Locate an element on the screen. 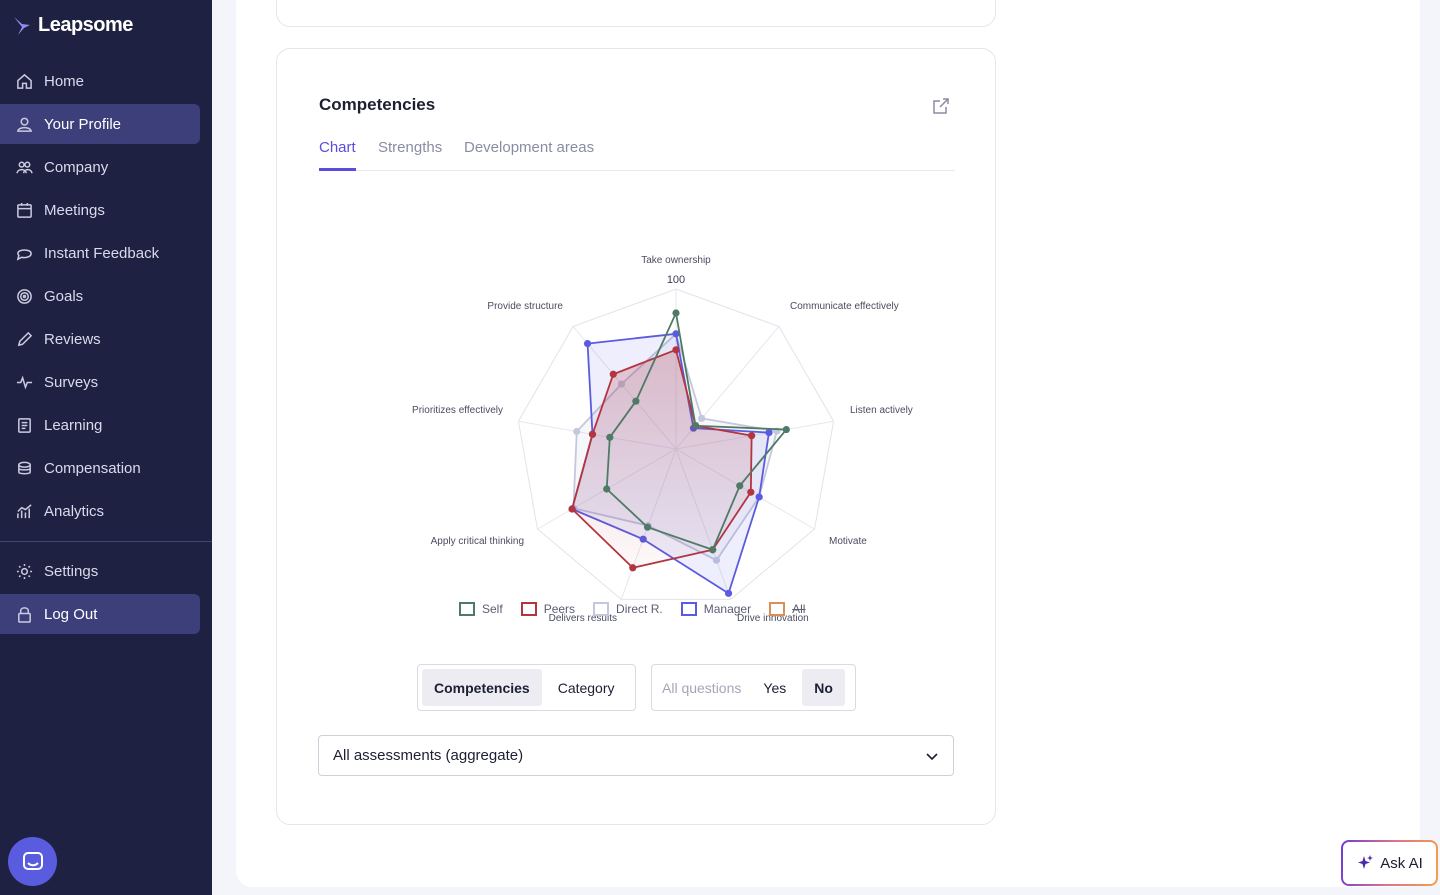 This screenshot has width=1440, height=895. leapsome-logo: Leapsome is located at coordinates (72, 25).